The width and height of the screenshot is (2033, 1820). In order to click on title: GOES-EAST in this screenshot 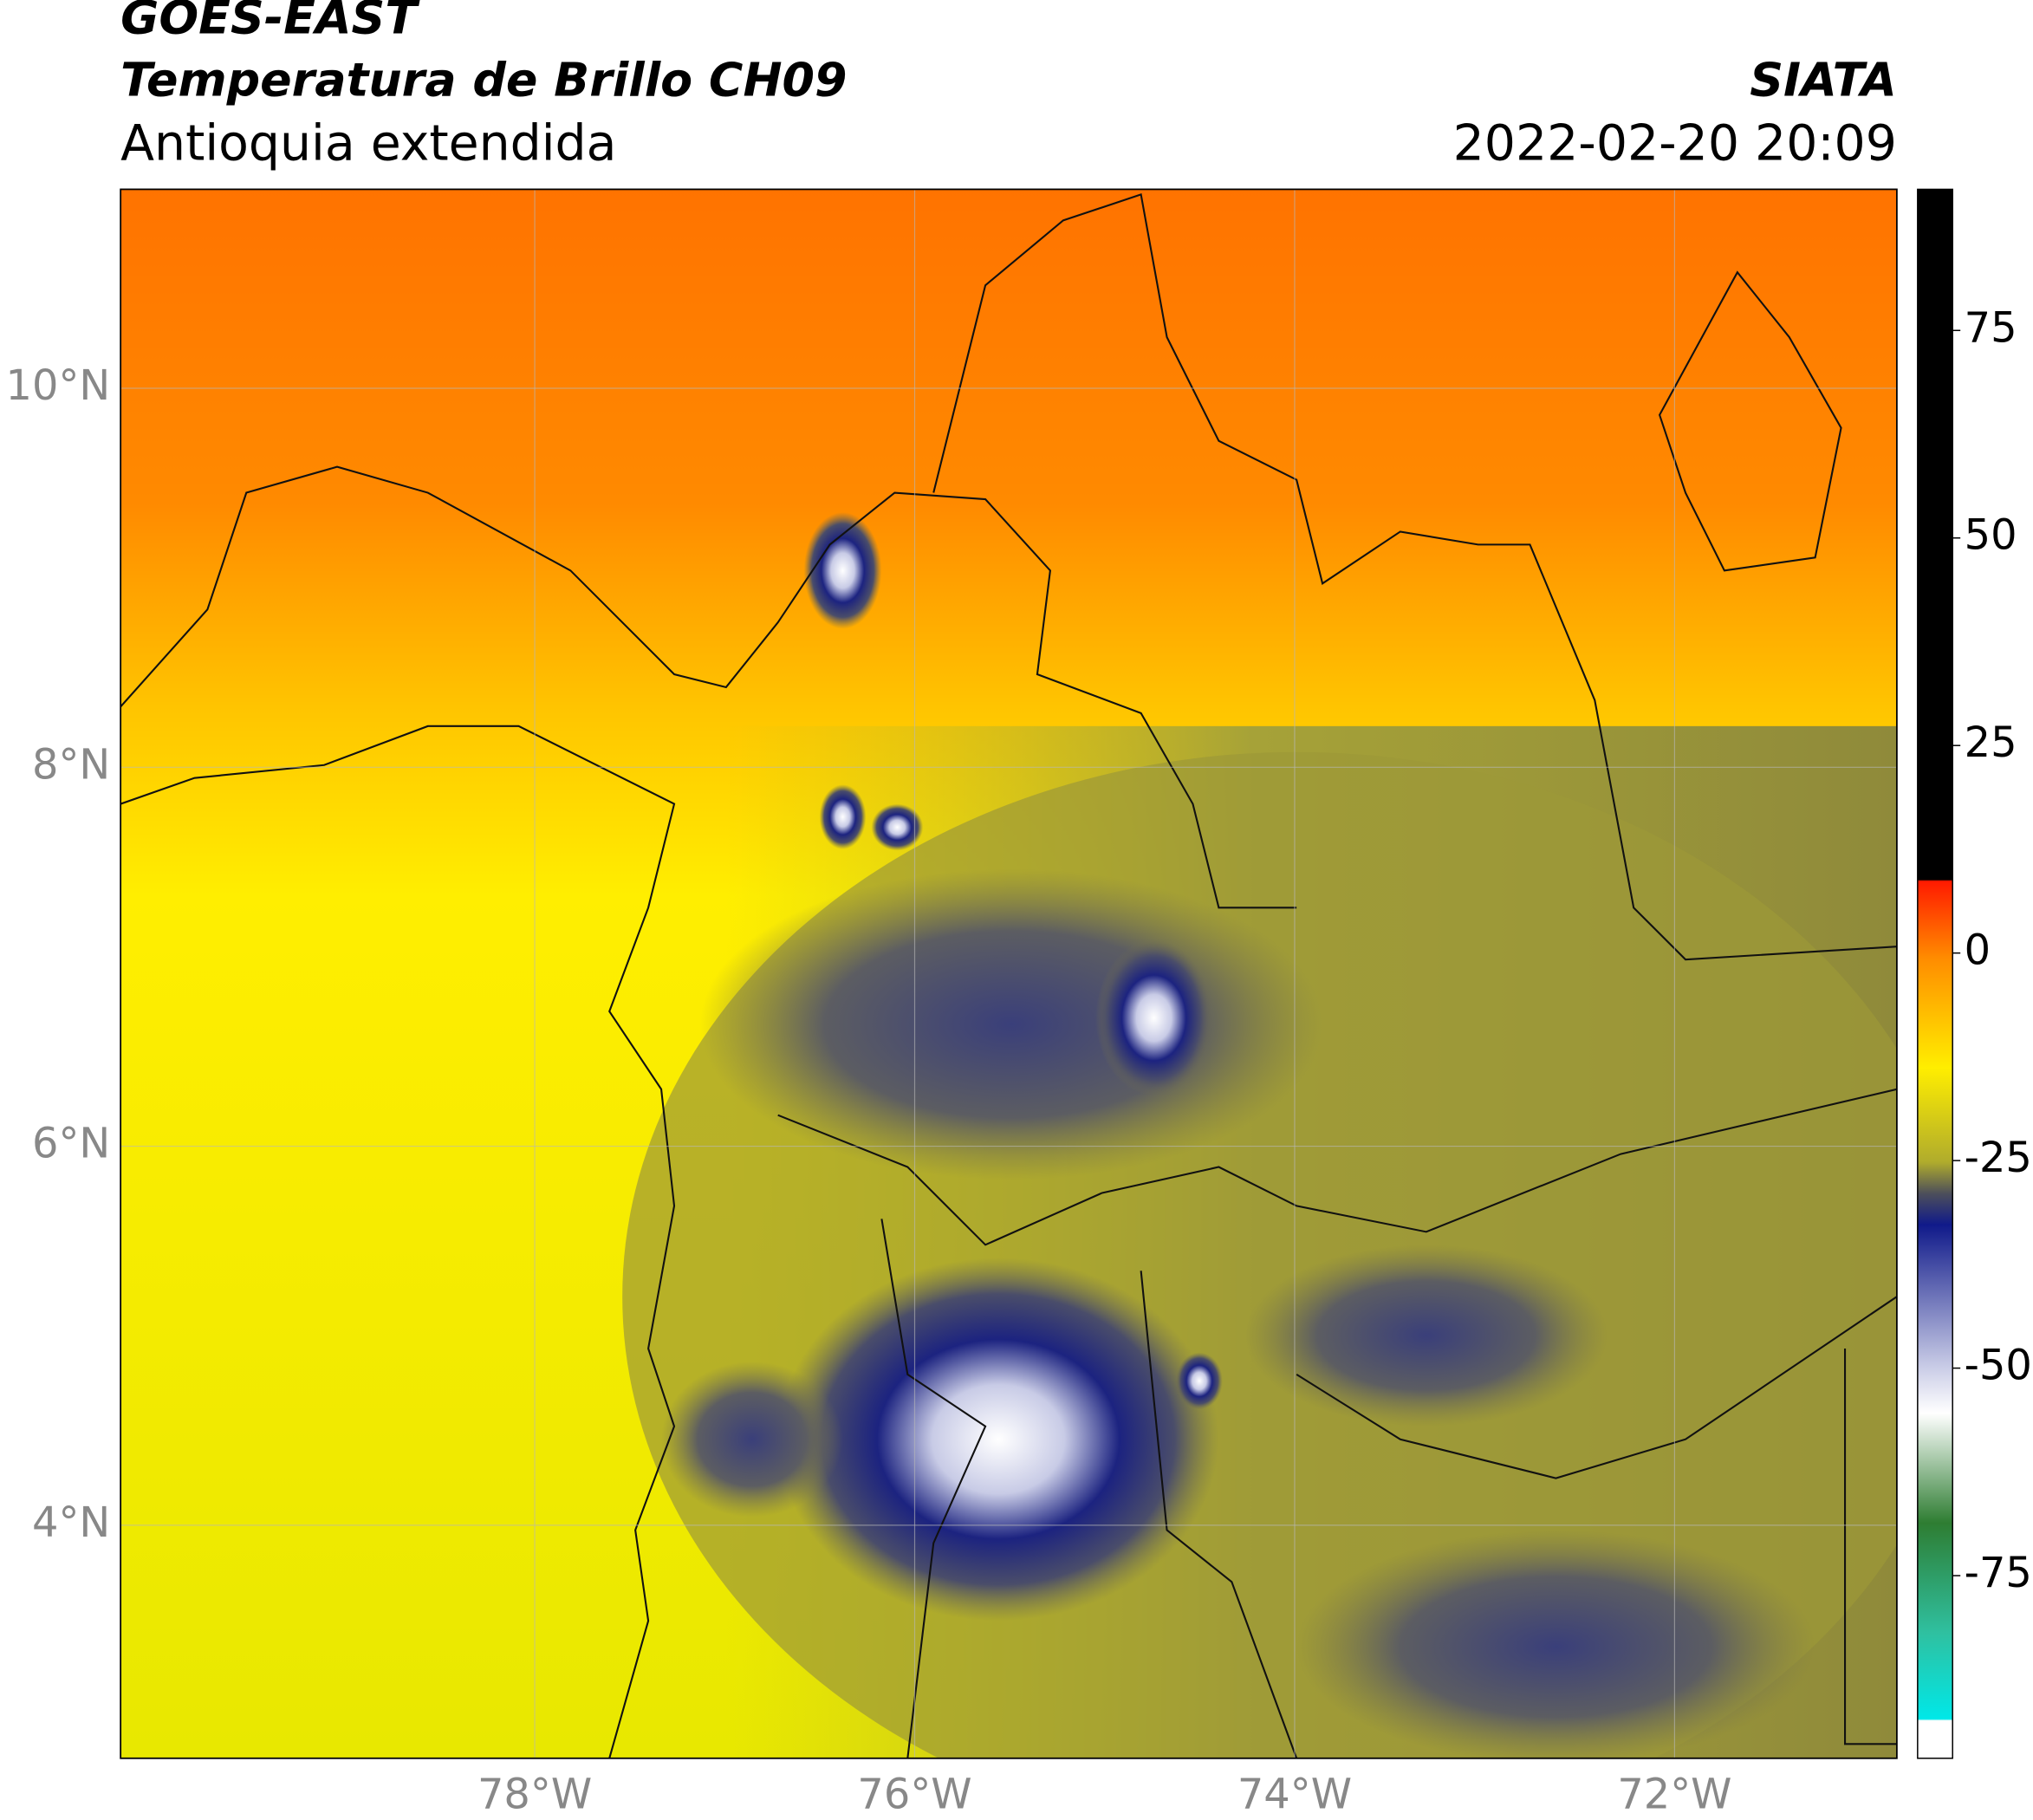, I will do `click(270, 22)`.